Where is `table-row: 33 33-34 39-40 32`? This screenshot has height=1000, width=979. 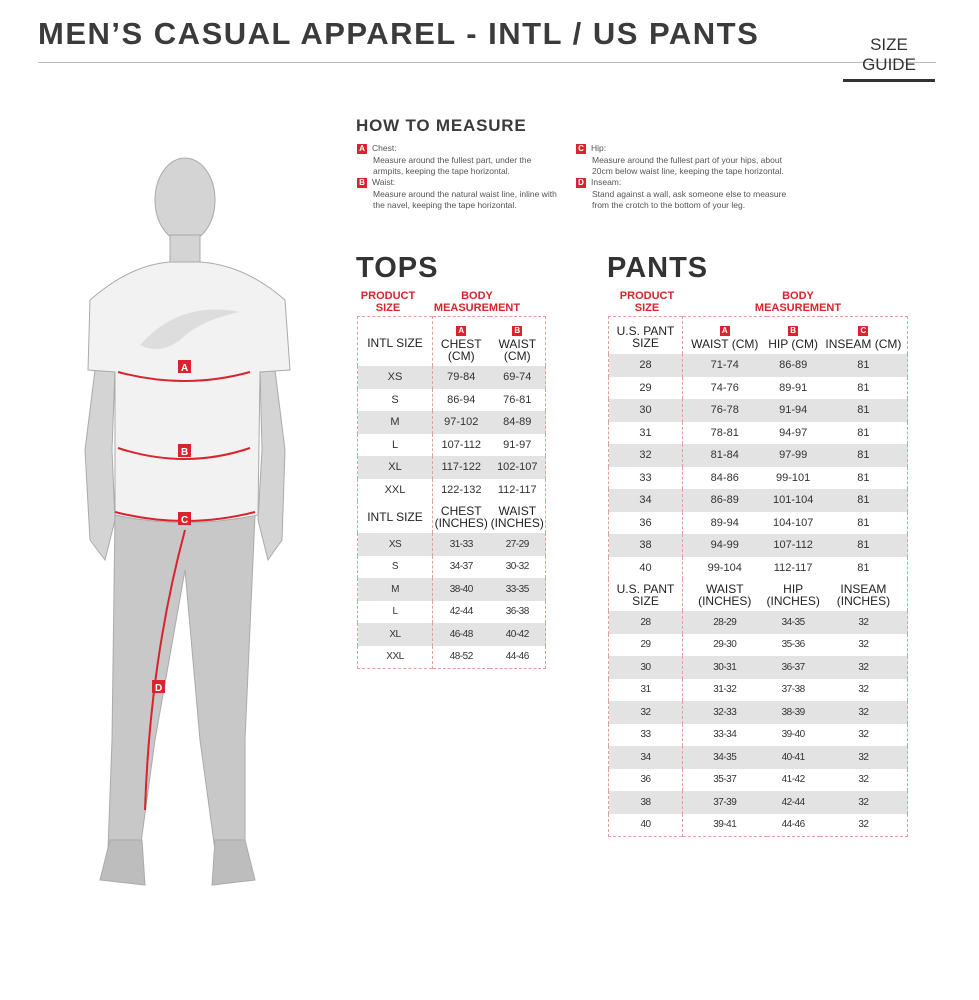 table-row: 33 33-34 39-40 32 is located at coordinates (758, 734).